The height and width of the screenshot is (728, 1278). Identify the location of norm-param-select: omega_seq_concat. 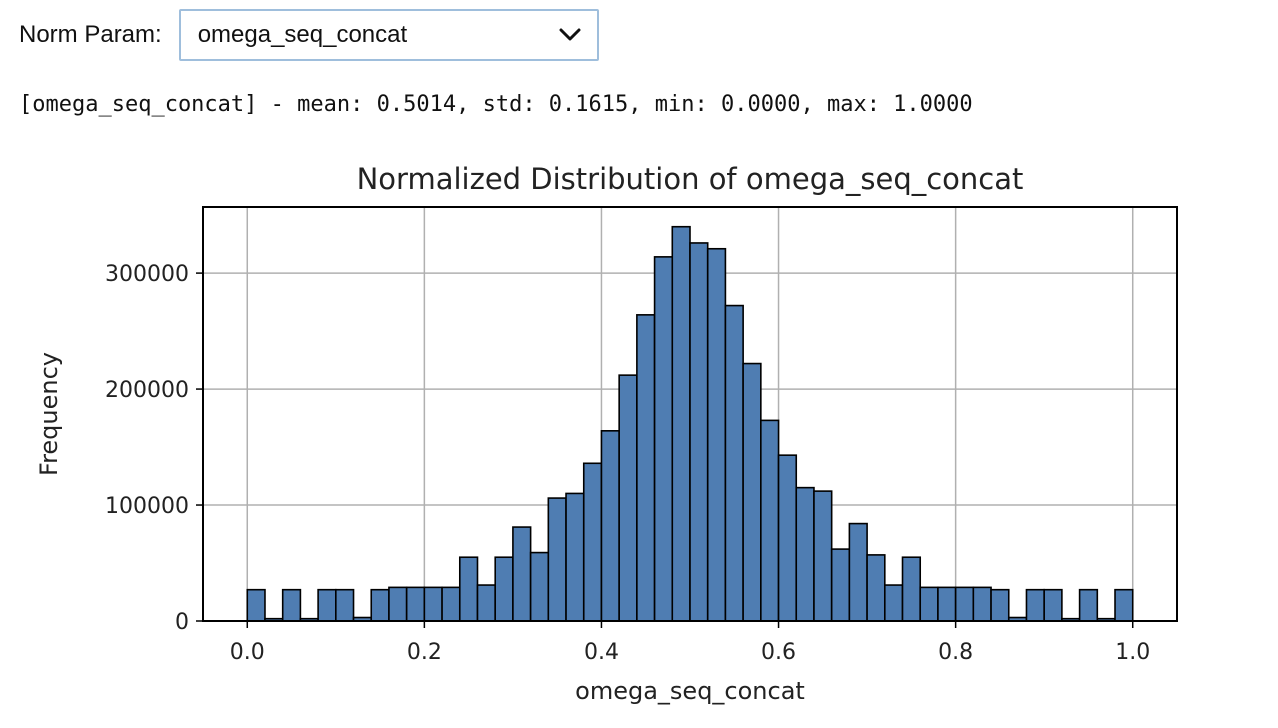
(388, 35).